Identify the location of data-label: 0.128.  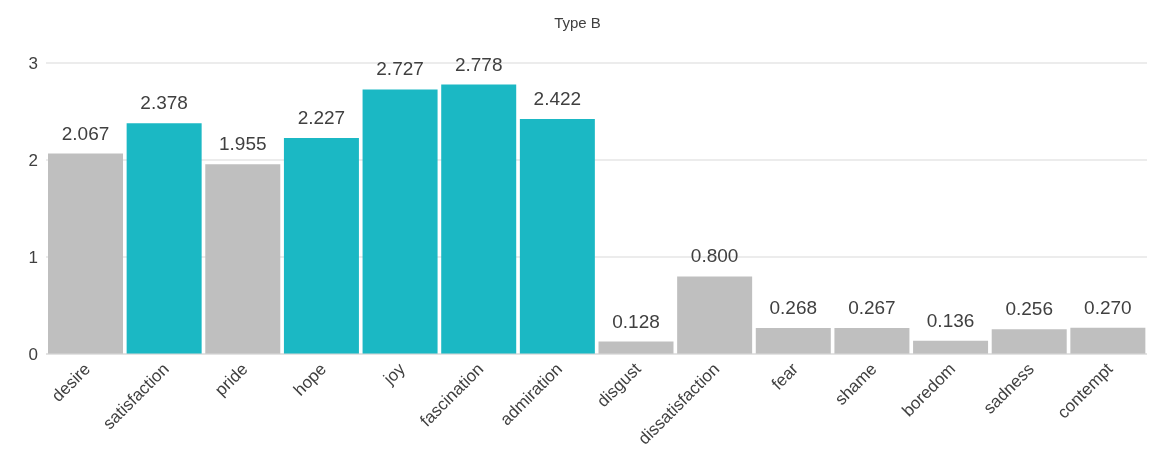
(636, 321).